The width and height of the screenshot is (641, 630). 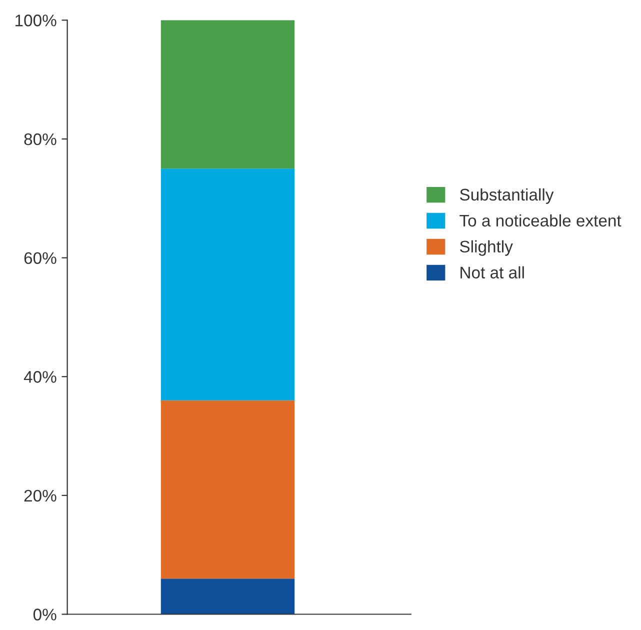 What do you see at coordinates (541, 220) in the screenshot?
I see `legend-label: To a noticeable extent` at bounding box center [541, 220].